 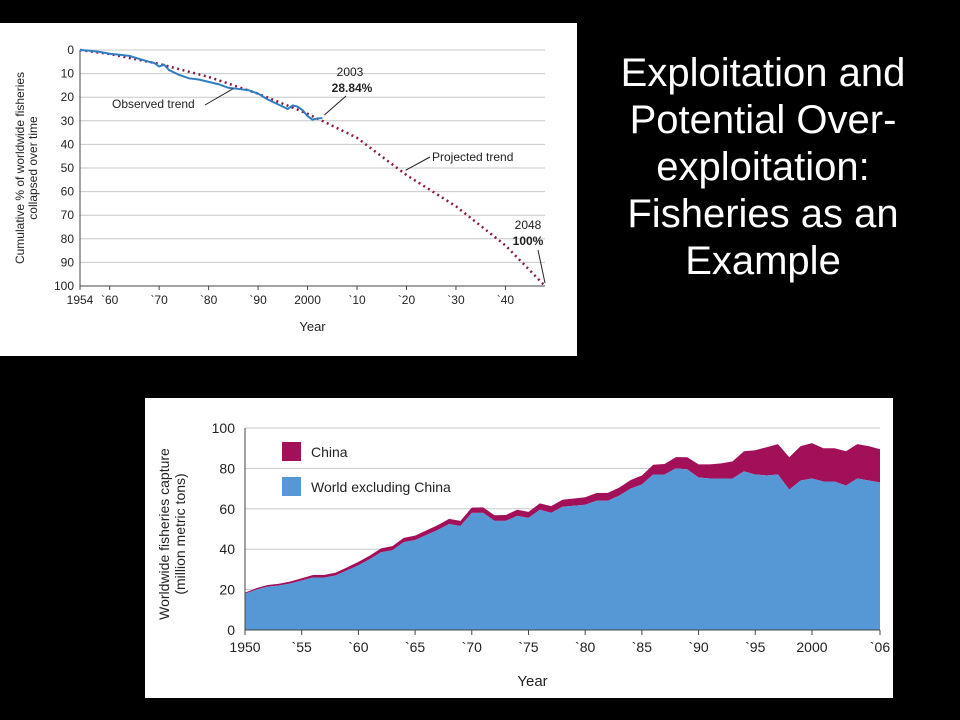 What do you see at coordinates (541, 266) in the screenshot?
I see `annotation-2048-leader` at bounding box center [541, 266].